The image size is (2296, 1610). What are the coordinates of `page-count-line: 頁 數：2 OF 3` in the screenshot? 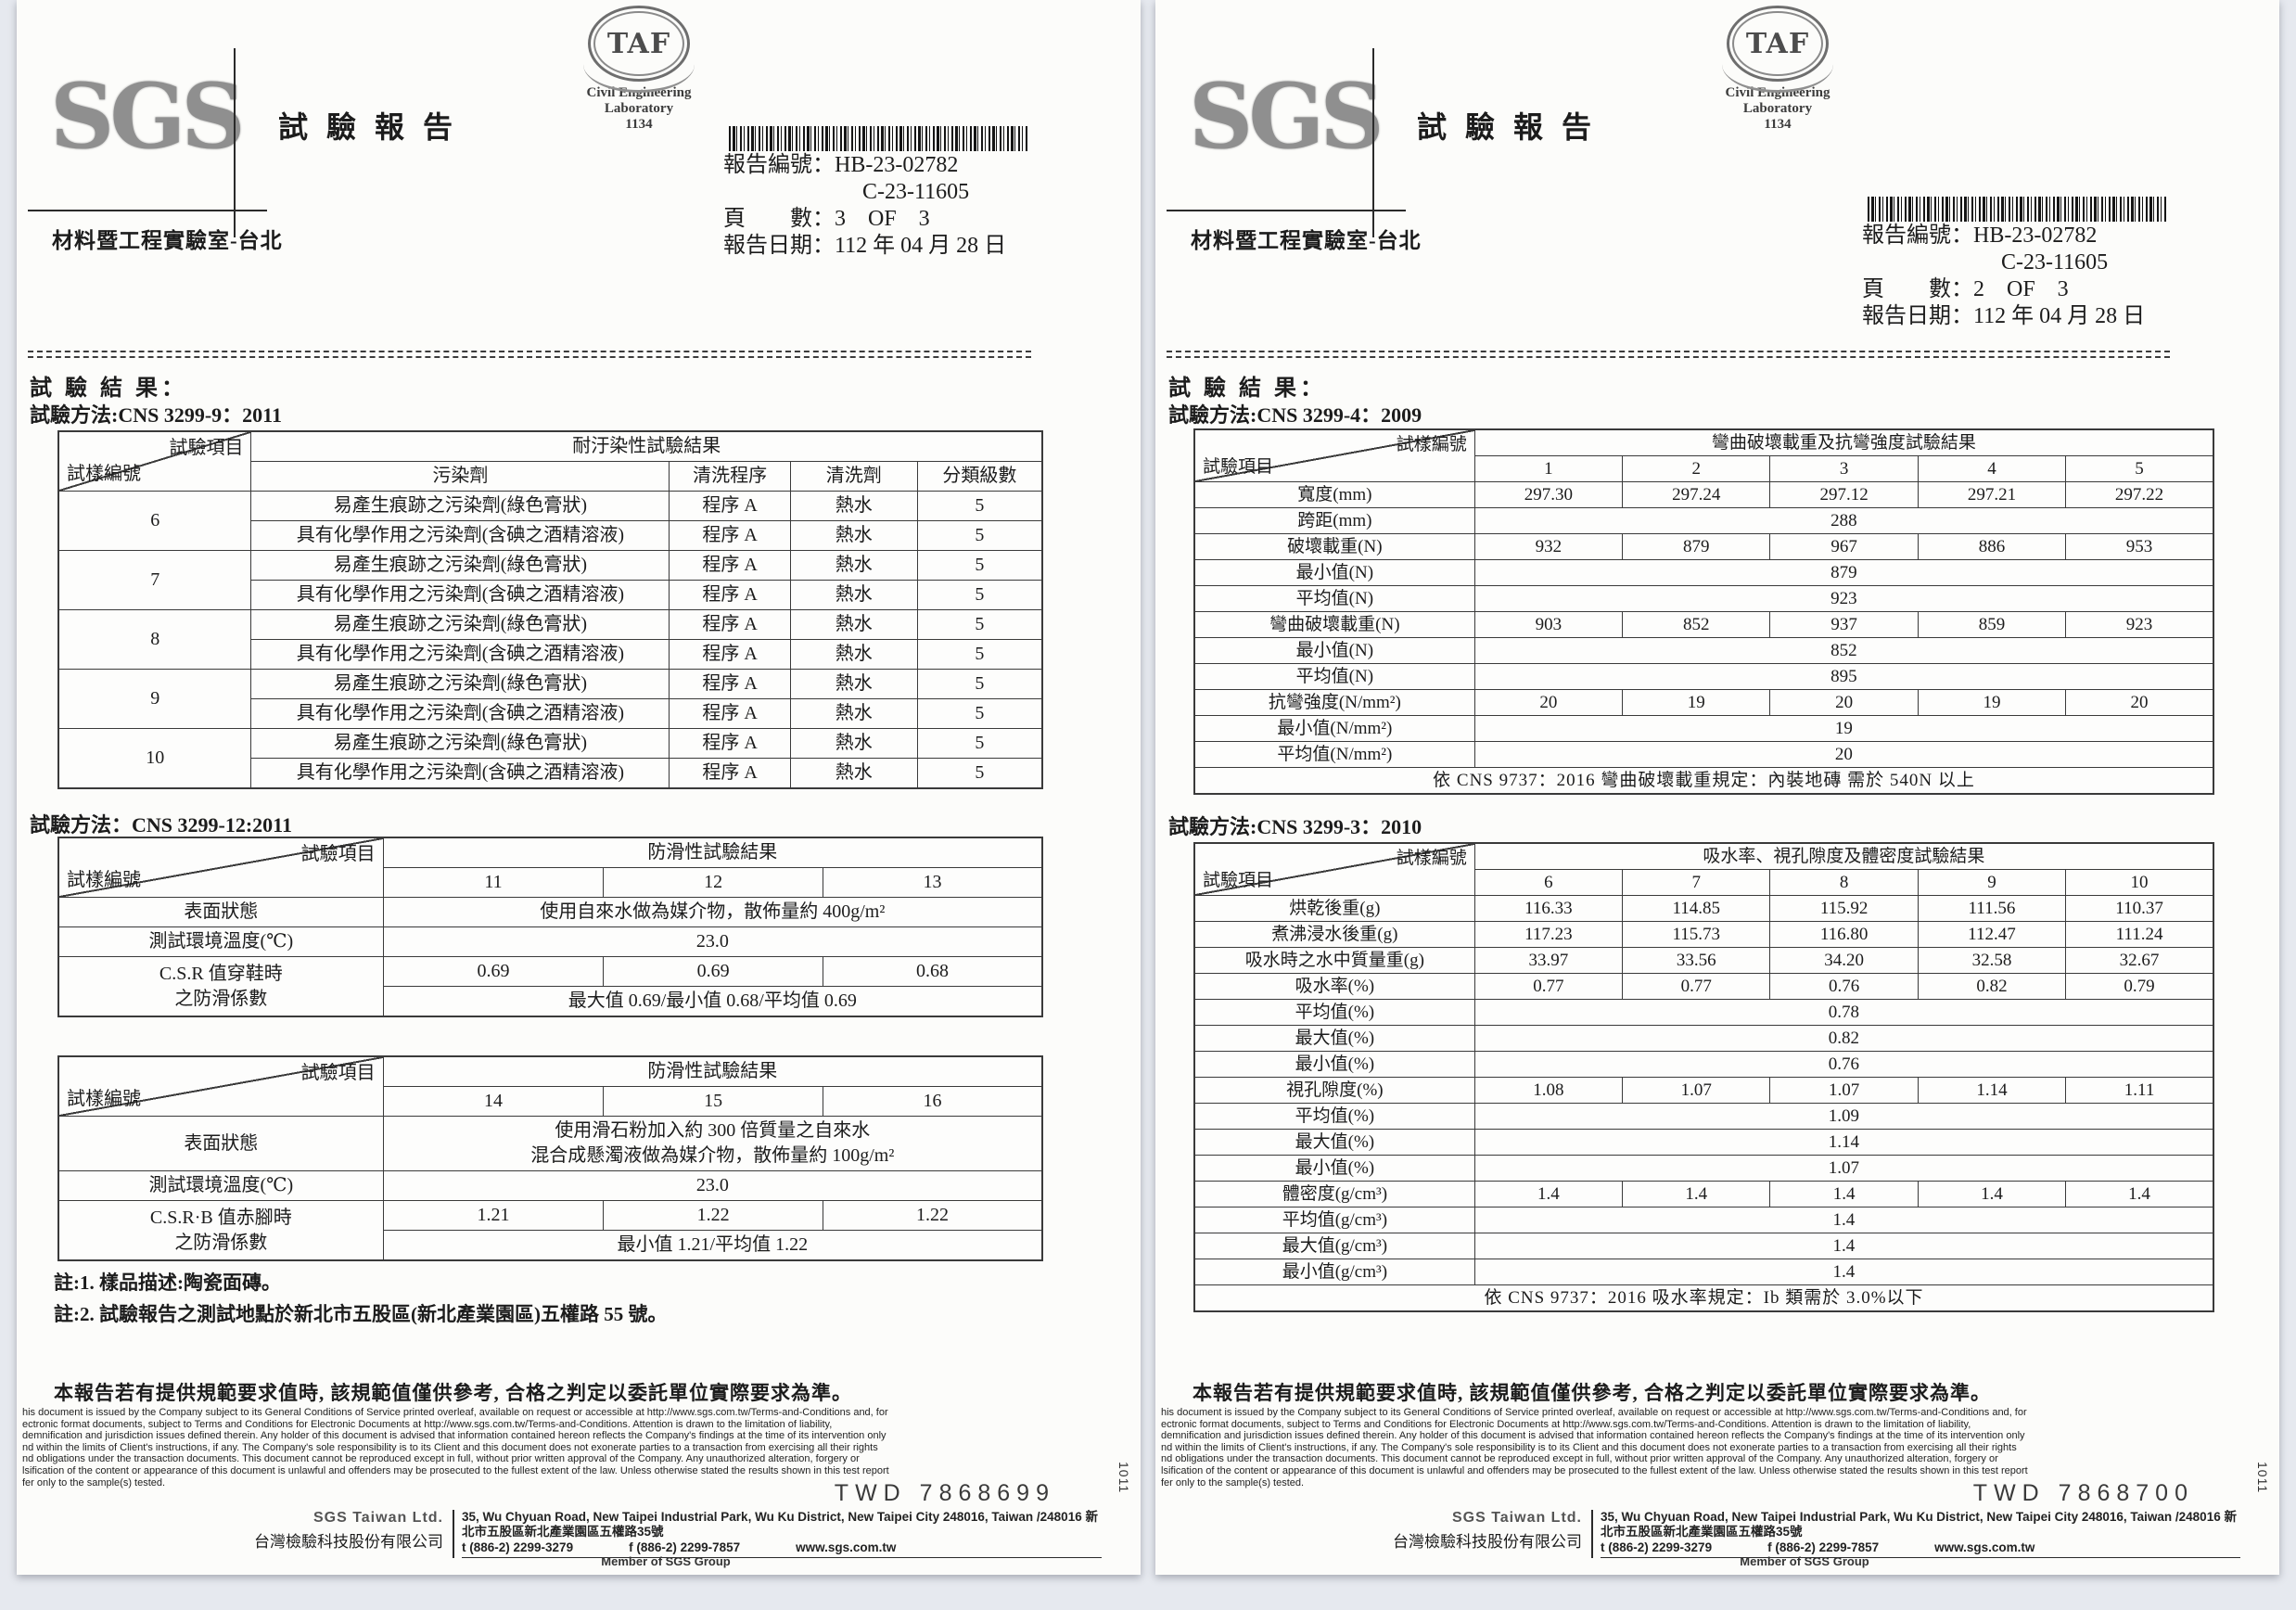 It's located at (1965, 289).